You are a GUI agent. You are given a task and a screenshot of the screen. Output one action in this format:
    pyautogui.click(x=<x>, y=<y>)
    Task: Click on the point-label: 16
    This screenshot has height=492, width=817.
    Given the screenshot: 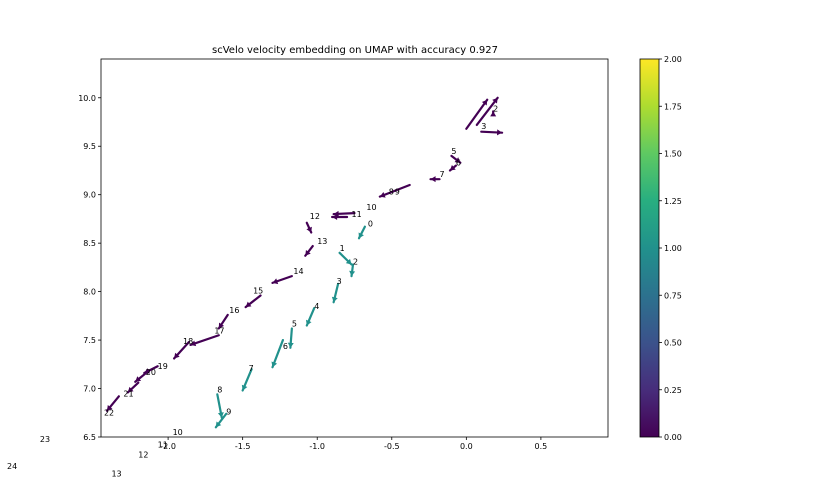 What is the action you would take?
    pyautogui.click(x=234, y=310)
    